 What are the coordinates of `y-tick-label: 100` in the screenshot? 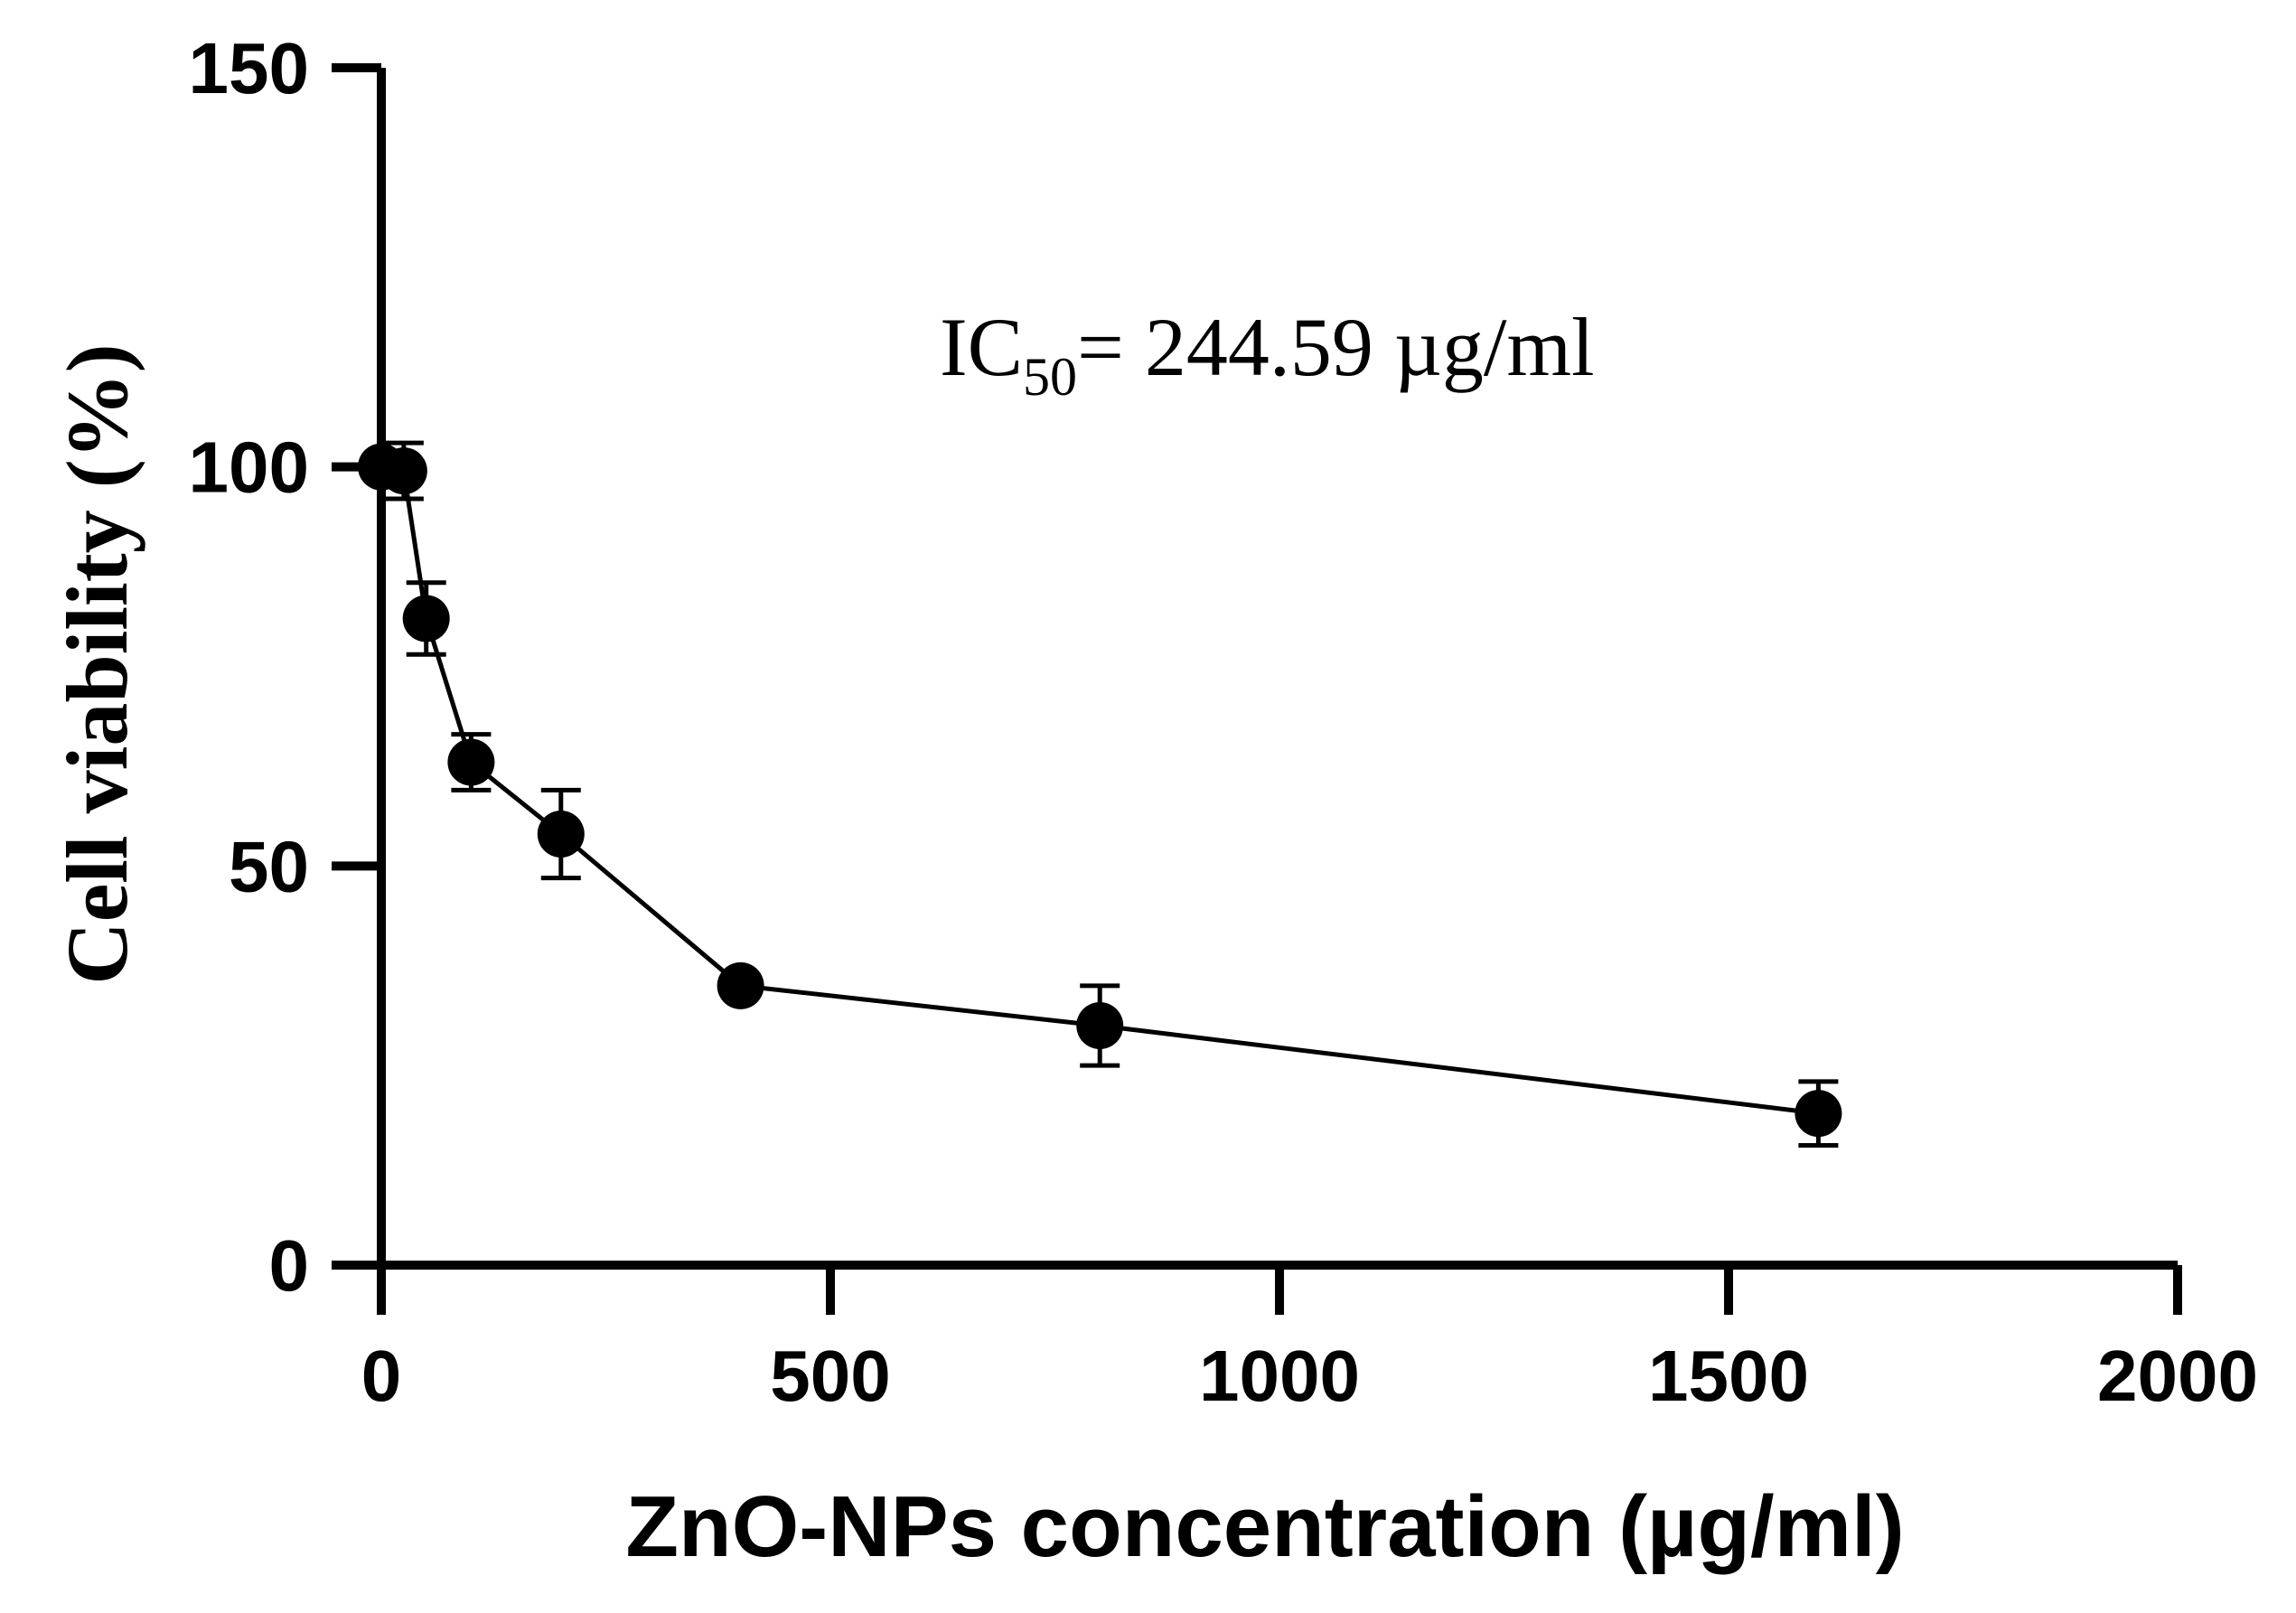 It's located at (249, 467).